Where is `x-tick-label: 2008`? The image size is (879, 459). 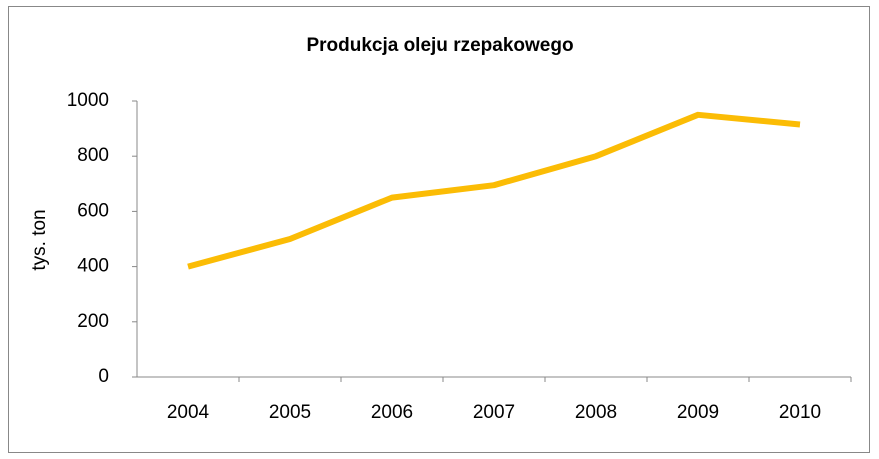
x-tick-label: 2008 is located at coordinates (596, 412).